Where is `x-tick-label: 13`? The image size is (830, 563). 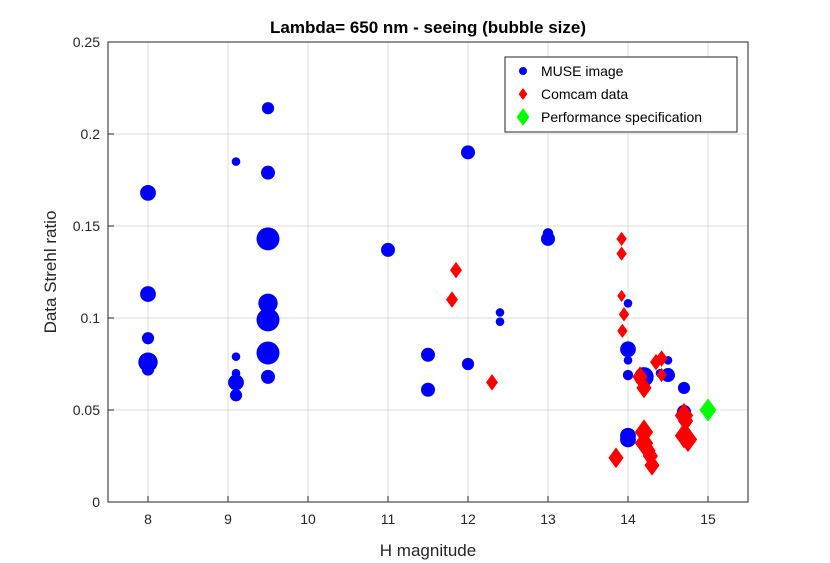
x-tick-label: 13 is located at coordinates (548, 519).